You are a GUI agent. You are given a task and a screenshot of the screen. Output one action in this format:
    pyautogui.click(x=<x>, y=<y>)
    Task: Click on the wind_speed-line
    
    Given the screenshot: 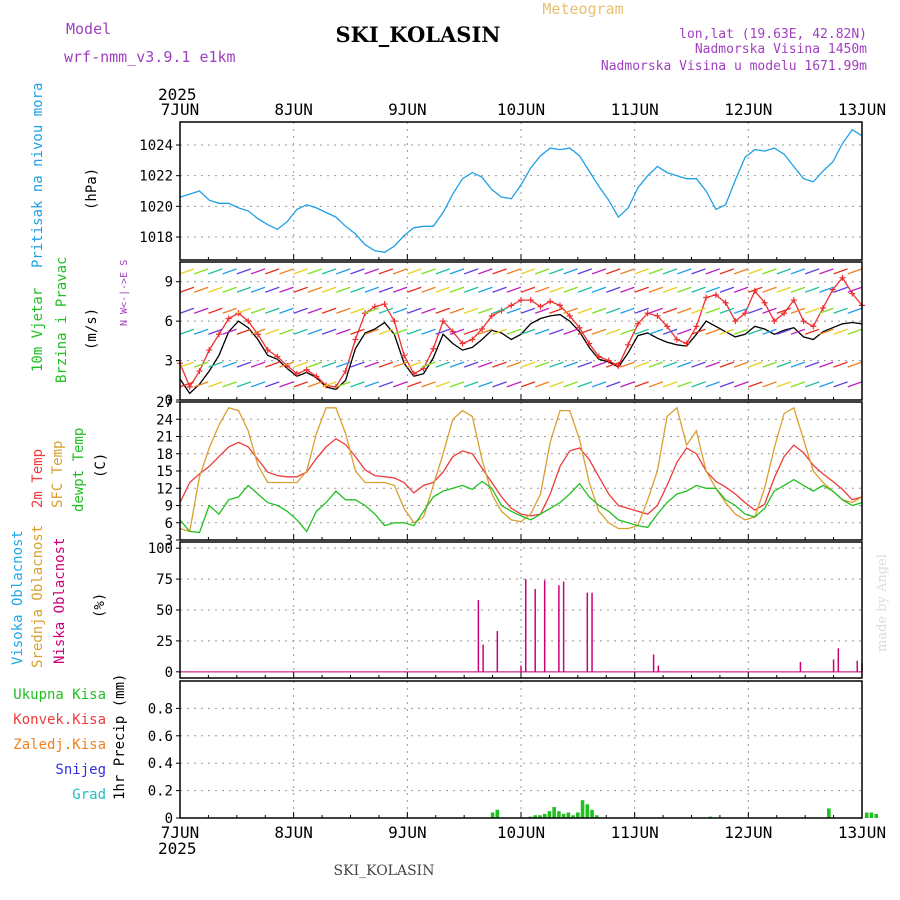 What is the action you would take?
    pyautogui.click(x=521, y=354)
    